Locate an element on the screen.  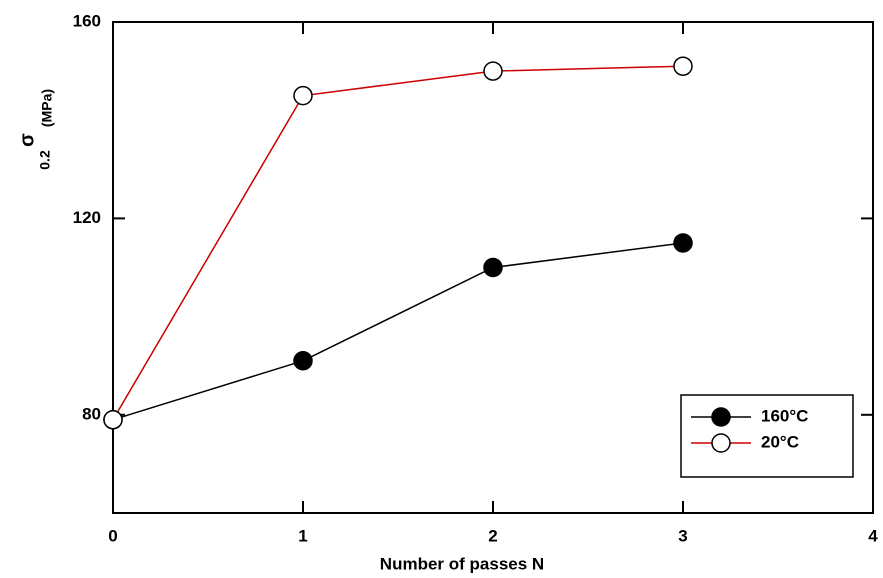
legend-label: 20°C is located at coordinates (780, 441).